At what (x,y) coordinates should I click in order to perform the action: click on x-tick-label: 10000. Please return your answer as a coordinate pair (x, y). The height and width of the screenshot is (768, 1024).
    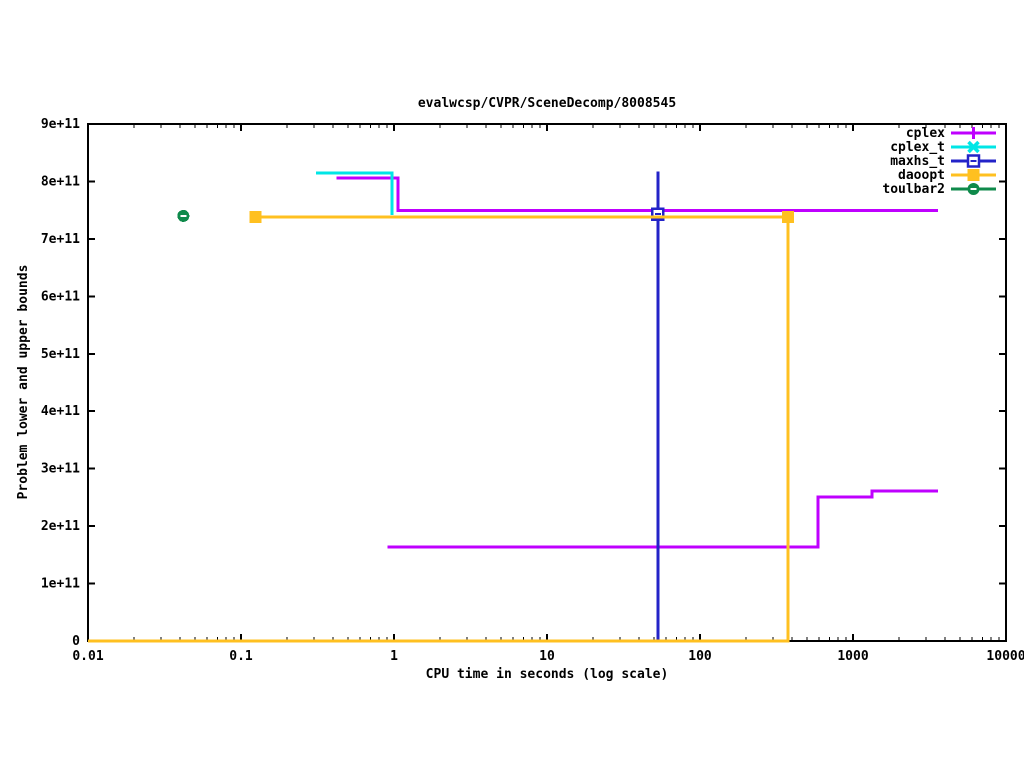
    Looking at the image, I should click on (1005, 656).